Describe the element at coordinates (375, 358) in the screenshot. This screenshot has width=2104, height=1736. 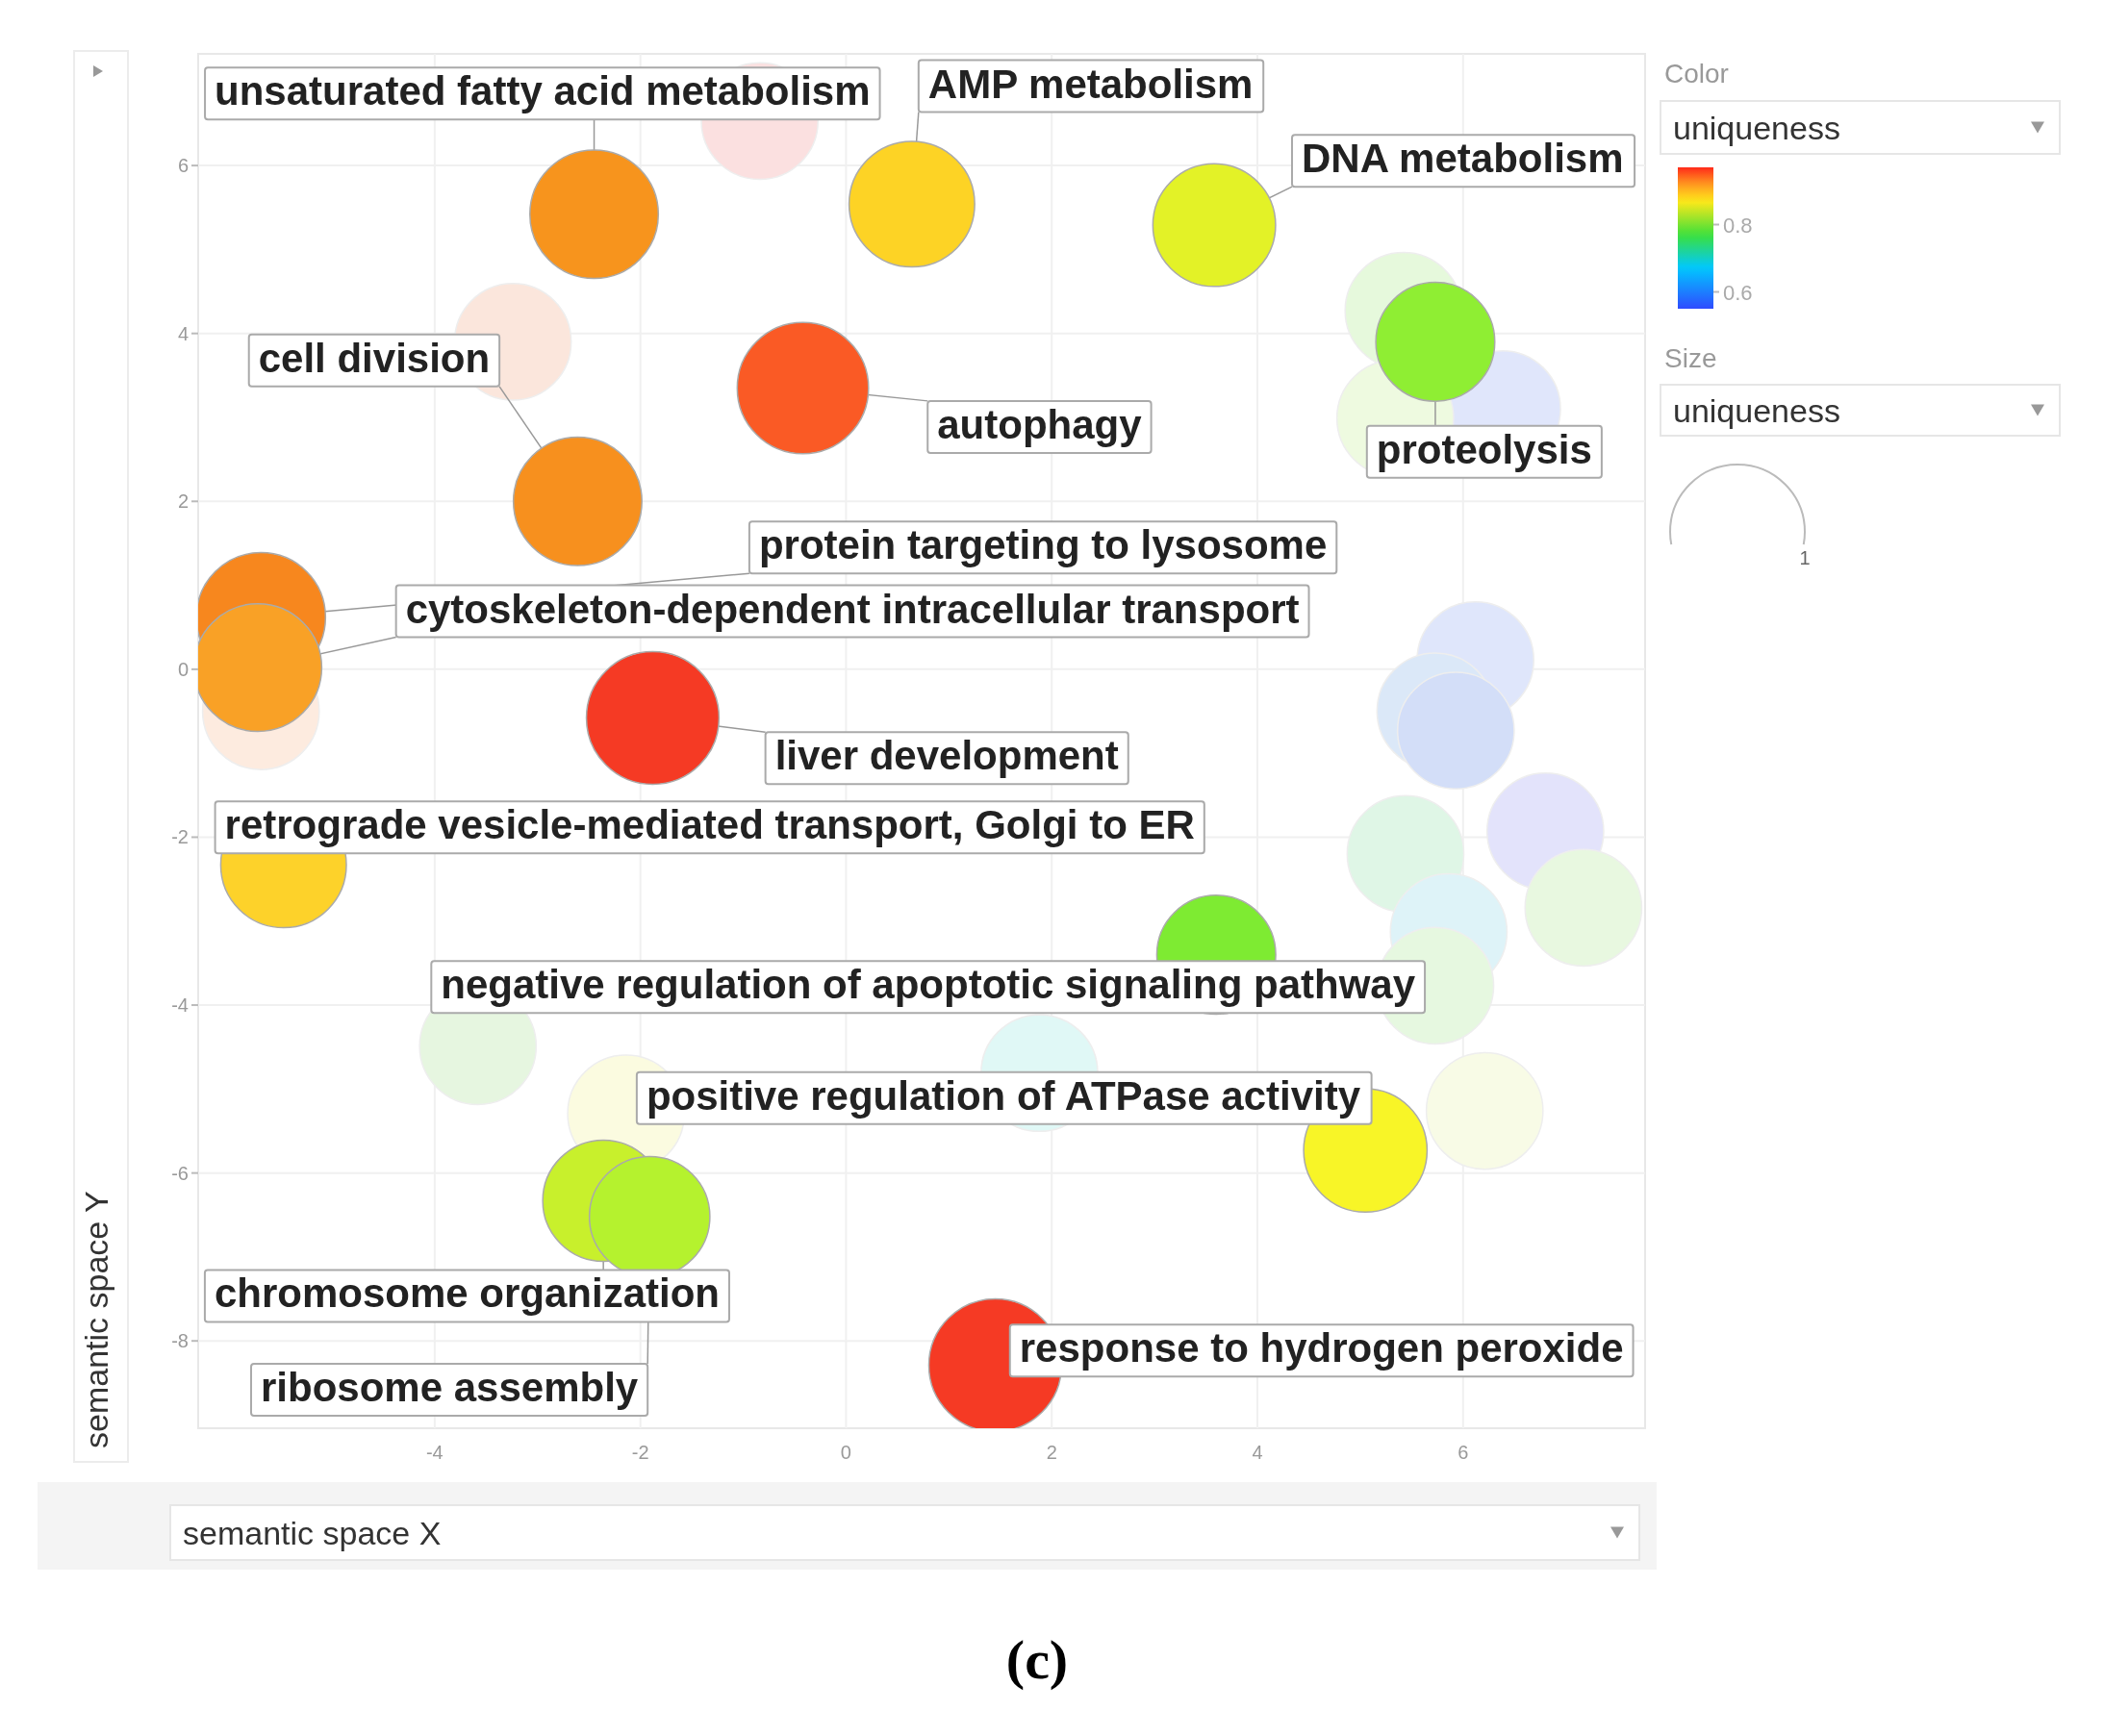
I see `annotation: cell division` at that location.